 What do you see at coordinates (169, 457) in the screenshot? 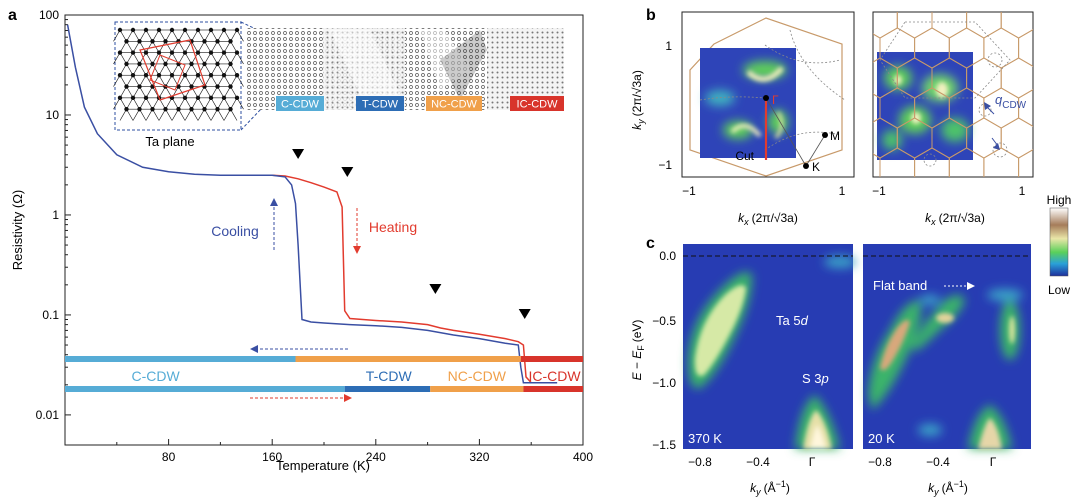
I see `x-tick-label: 80` at bounding box center [169, 457].